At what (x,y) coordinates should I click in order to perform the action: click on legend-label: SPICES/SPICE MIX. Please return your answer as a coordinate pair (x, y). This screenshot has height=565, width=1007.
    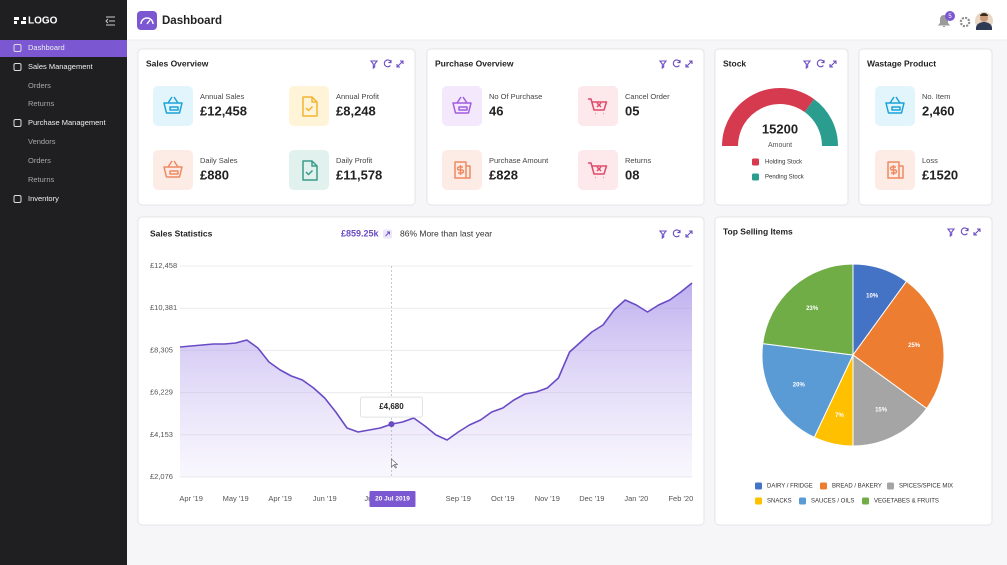
    Looking at the image, I should click on (926, 487).